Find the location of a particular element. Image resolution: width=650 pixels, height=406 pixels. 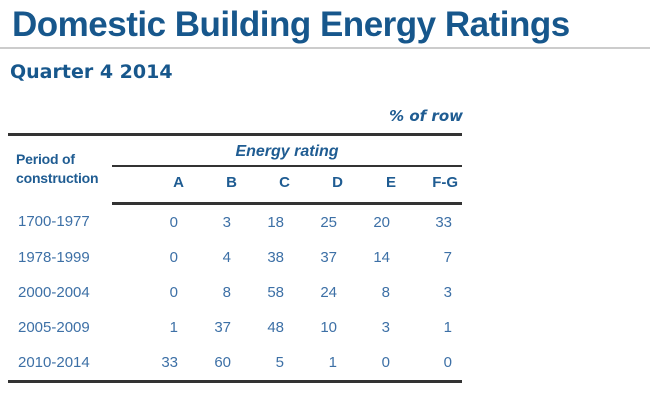

page-title: Domestic Building Energy Ratings is located at coordinates (291, 24).